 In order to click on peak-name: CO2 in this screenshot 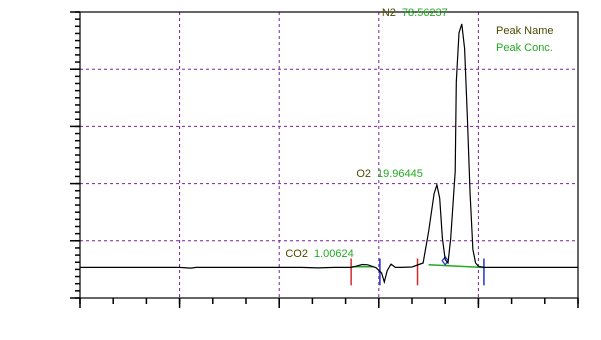, I will do `click(296, 254)`.